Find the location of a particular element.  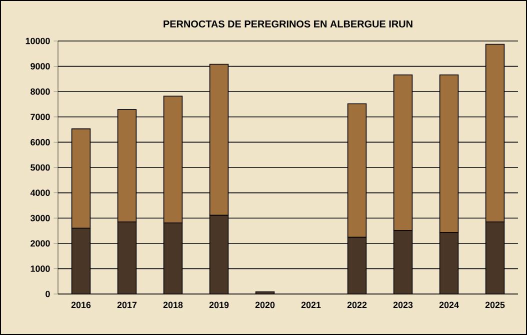

x-tick-label: 2016 is located at coordinates (81, 305).